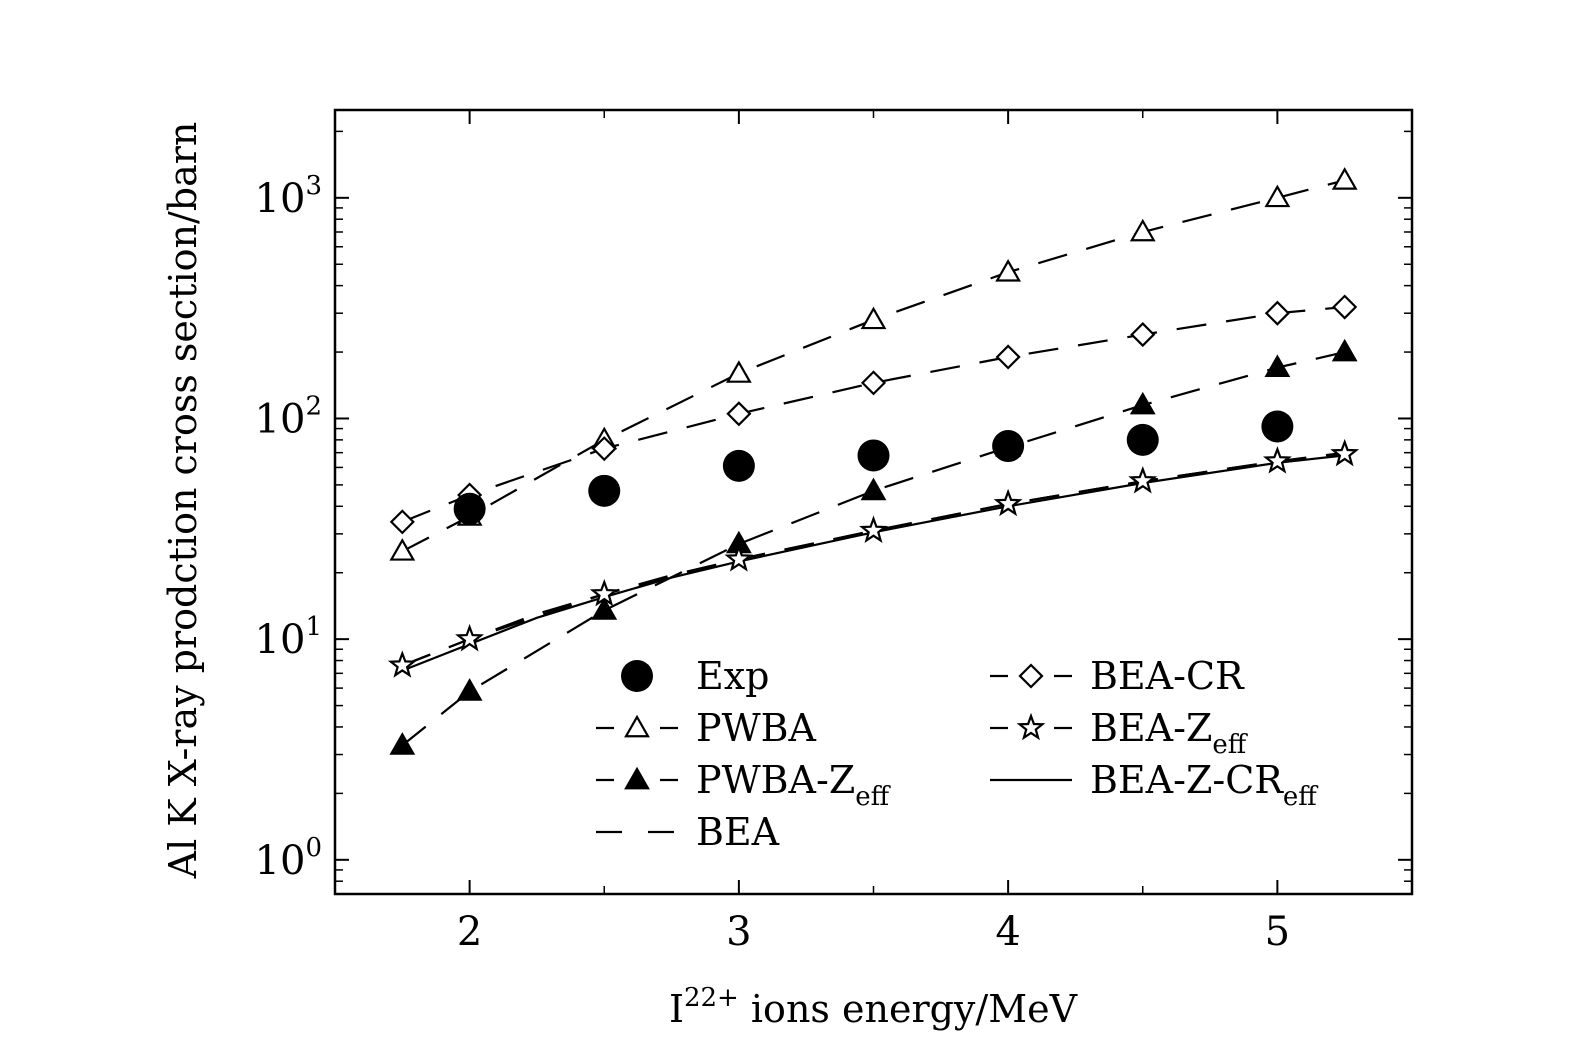 The image size is (1575, 1053). I want to click on series-bea-cr, so click(873, 414).